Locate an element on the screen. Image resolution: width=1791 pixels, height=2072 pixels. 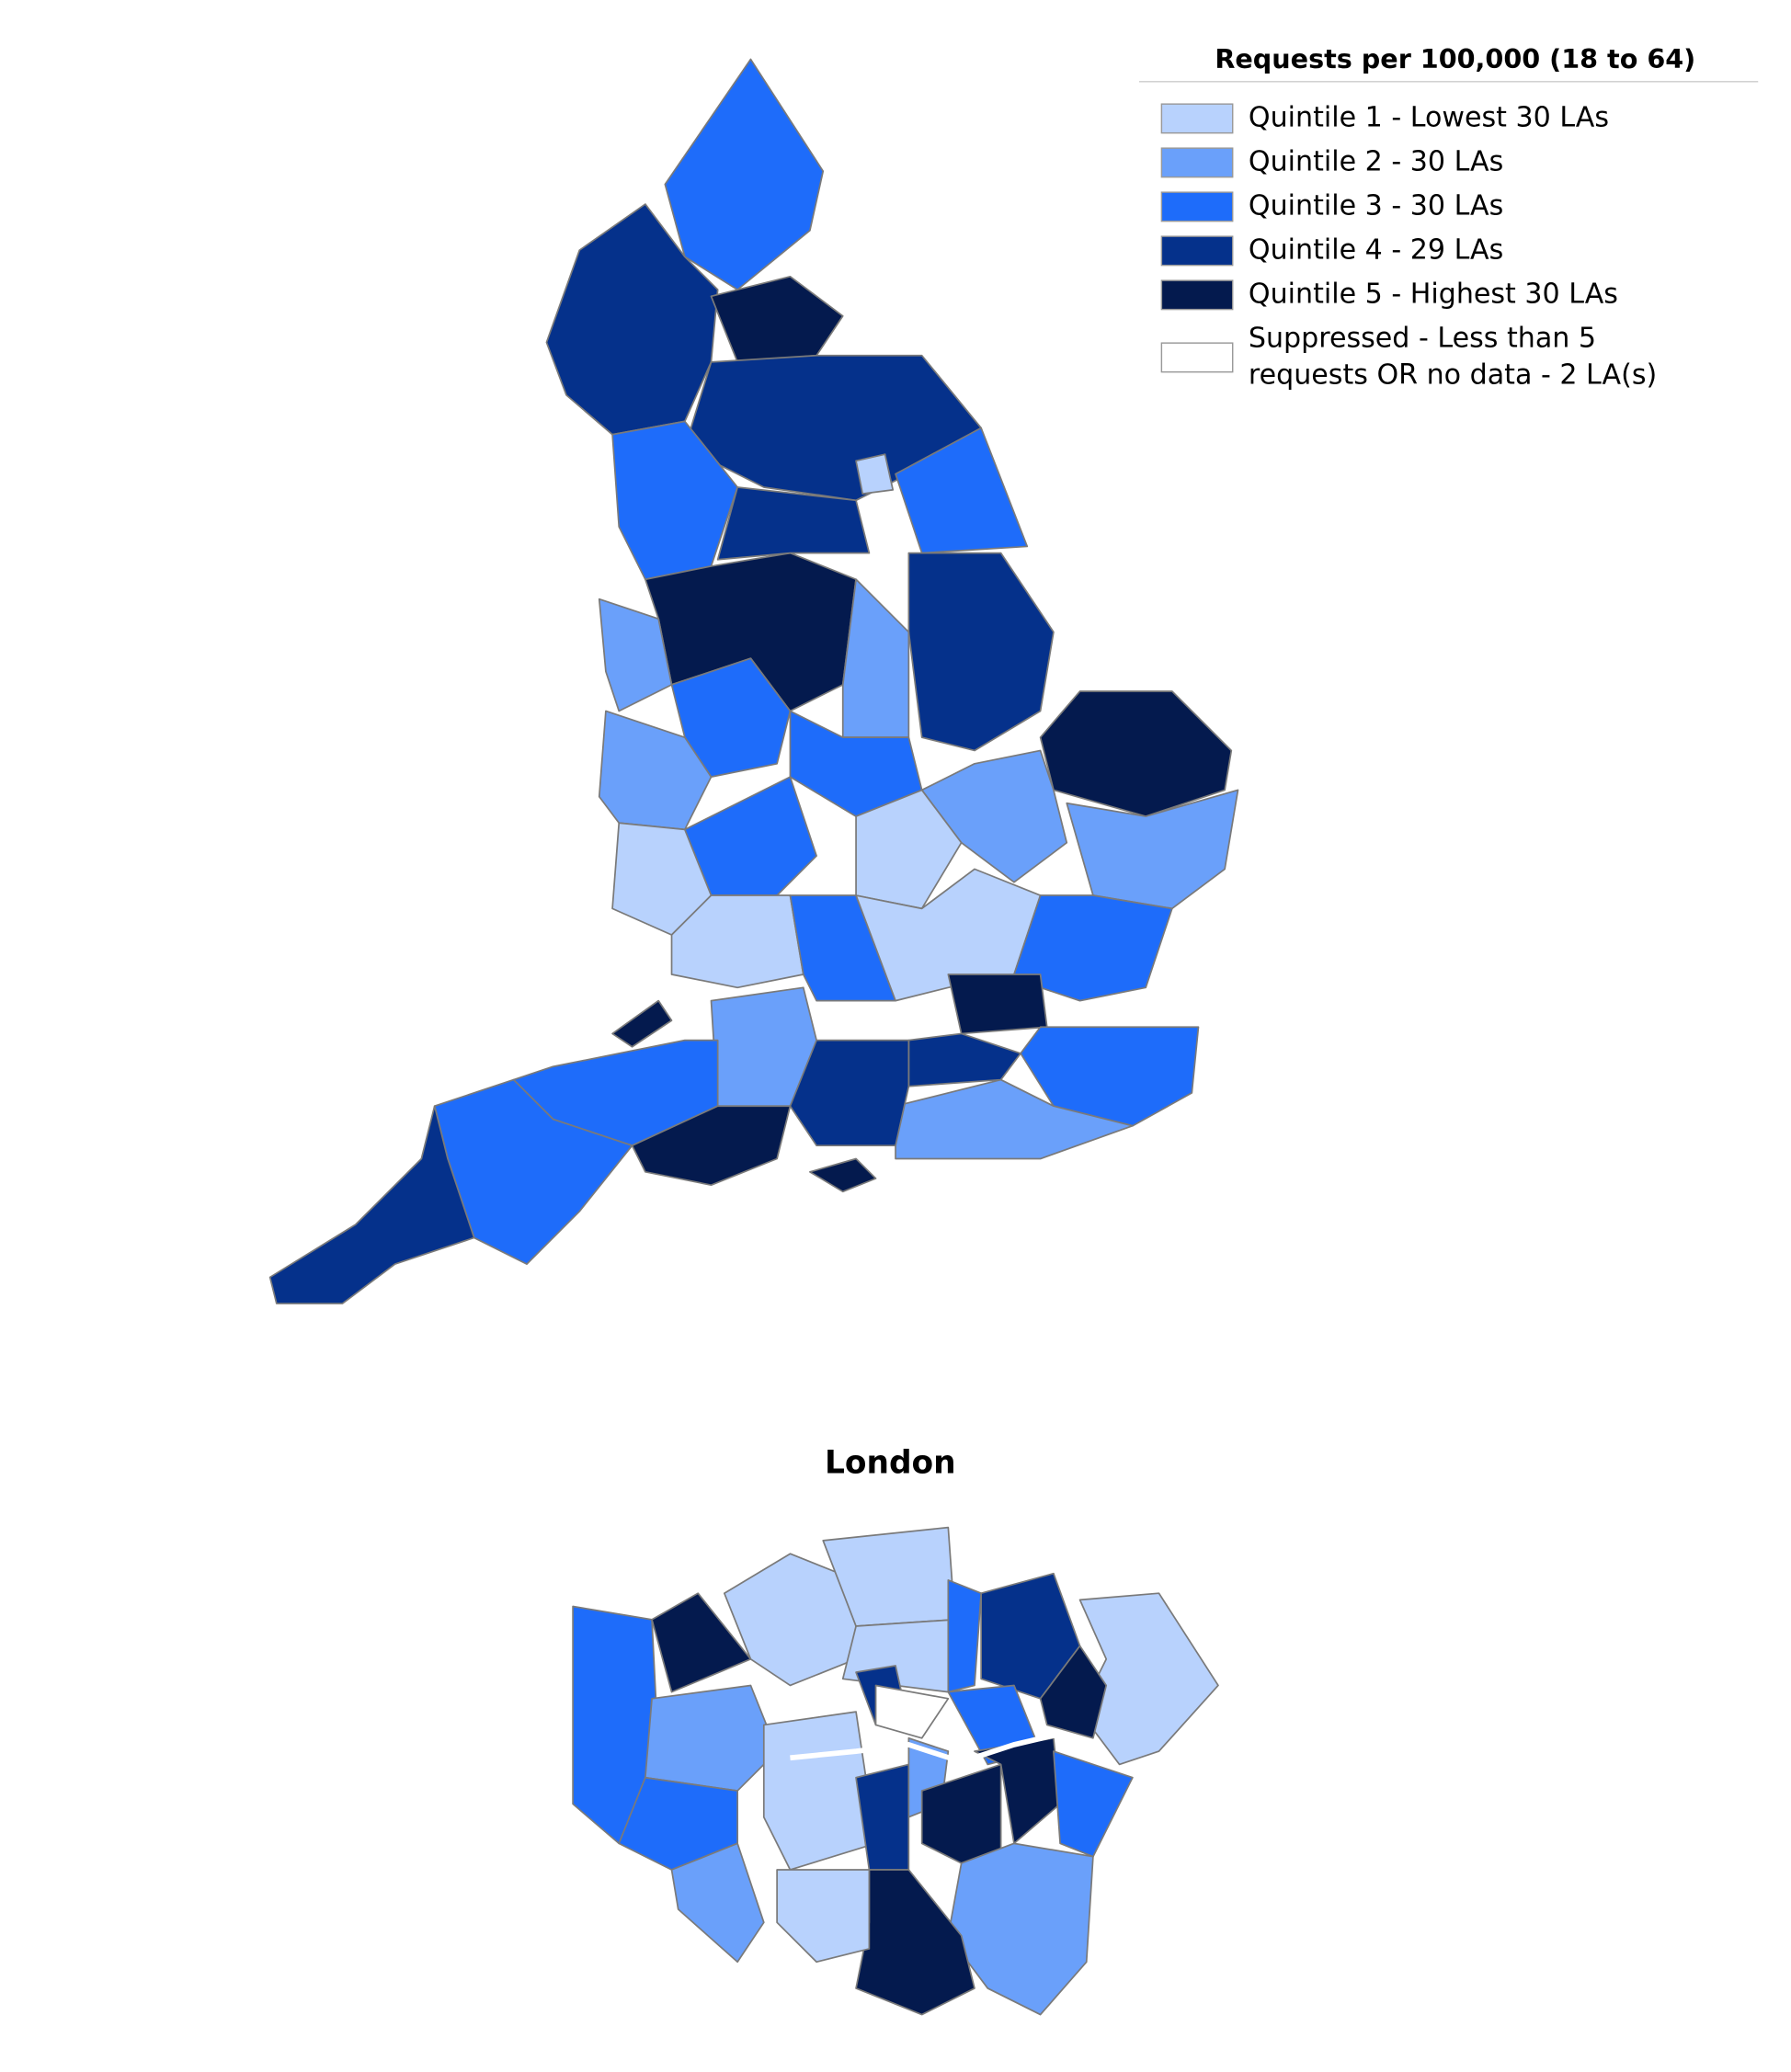
legend-title: Requests per 100,000 (18 to 64) is located at coordinates (1455, 59).